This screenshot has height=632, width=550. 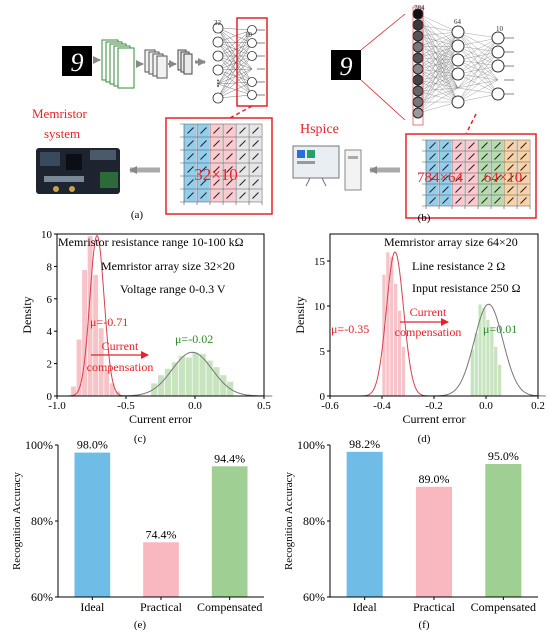 What do you see at coordinates (350, 329) in the screenshot?
I see `mu-label-before-d: μ=-0.35` at bounding box center [350, 329].